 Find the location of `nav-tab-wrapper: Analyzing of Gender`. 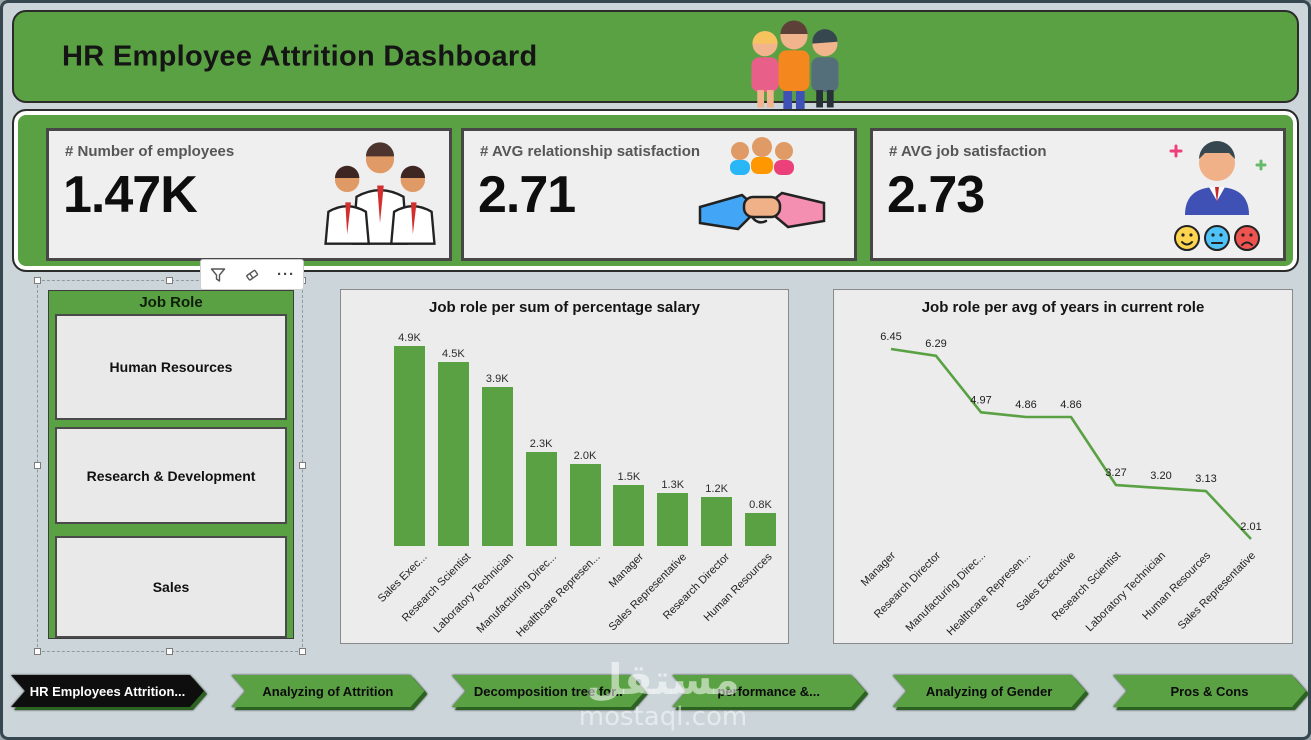

nav-tab-wrapper: Analyzing of Gender is located at coordinates (989, 691).